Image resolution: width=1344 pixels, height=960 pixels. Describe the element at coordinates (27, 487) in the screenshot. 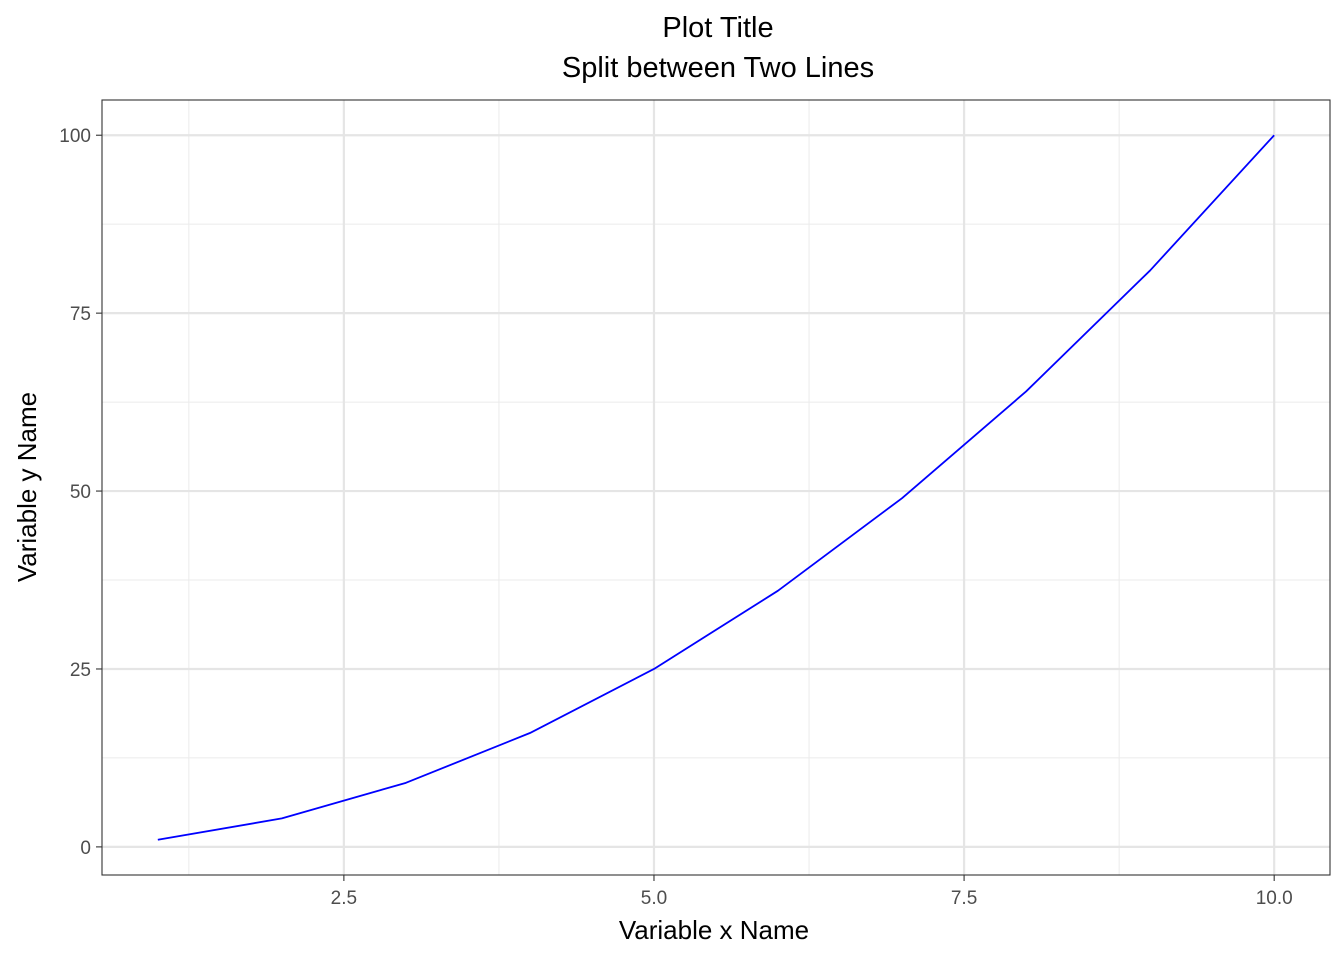

I see `y-axis-label: Variable y Name` at that location.